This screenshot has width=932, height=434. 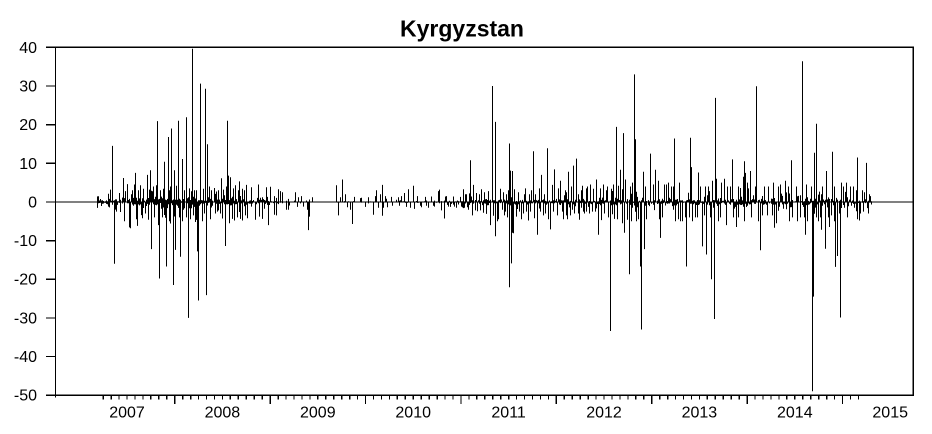 I want to click on svg-text: 2013, so click(x=700, y=413).